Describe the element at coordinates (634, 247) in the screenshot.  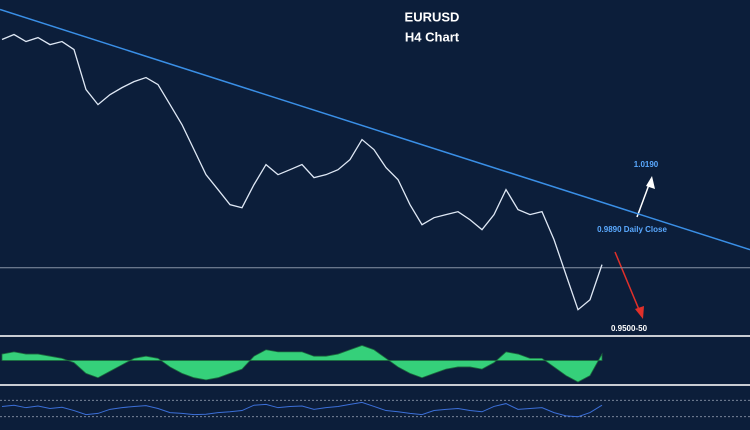
I see `arrows` at that location.